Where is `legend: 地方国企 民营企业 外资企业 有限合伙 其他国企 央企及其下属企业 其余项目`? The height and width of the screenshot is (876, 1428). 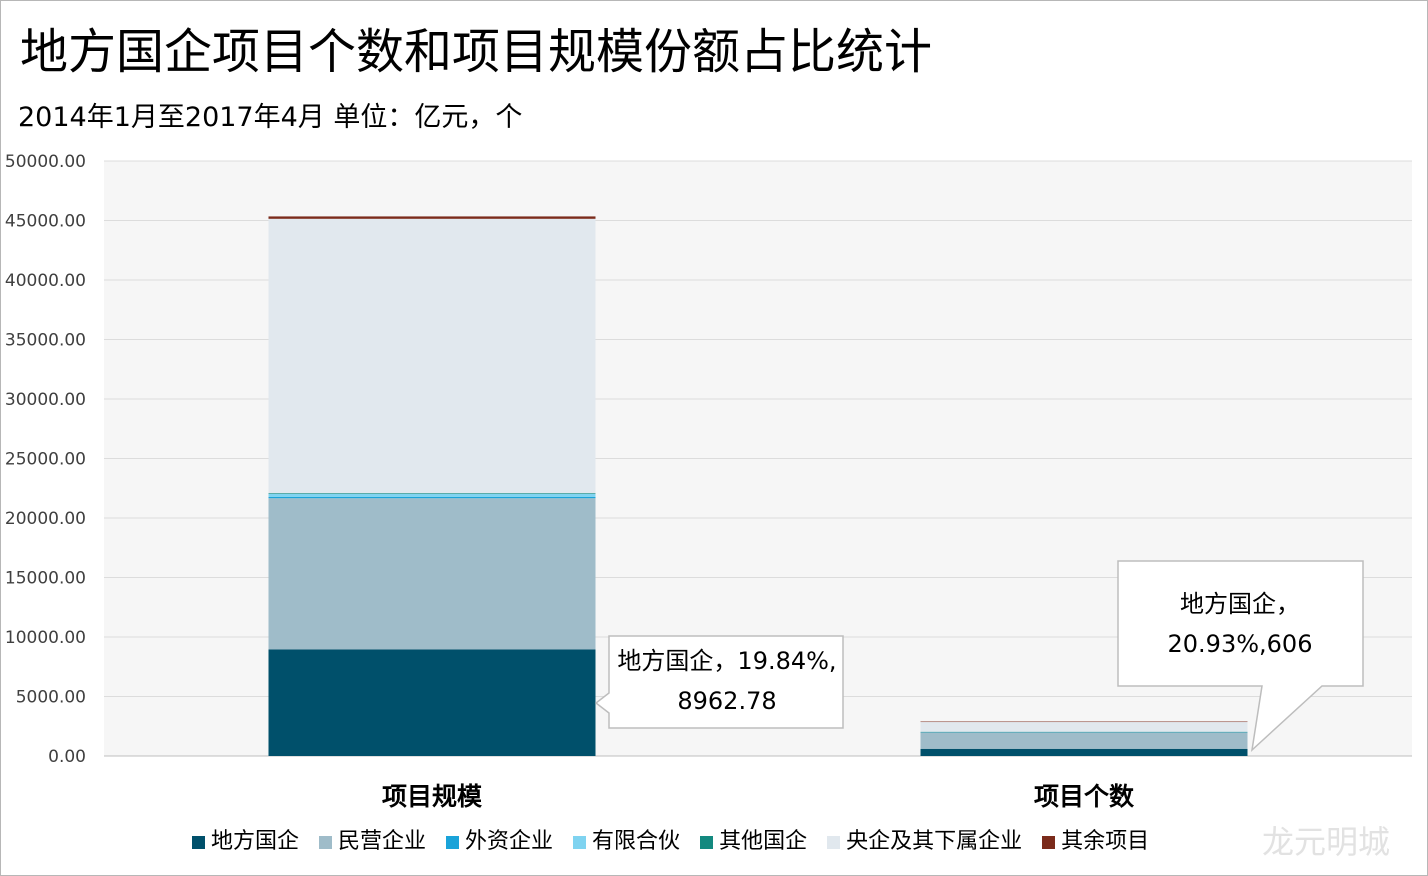
legend: 地方国企 民营企业 外资企业 有限合伙 其他国企 央企及其下属企业 其余项目 is located at coordinates (680, 842).